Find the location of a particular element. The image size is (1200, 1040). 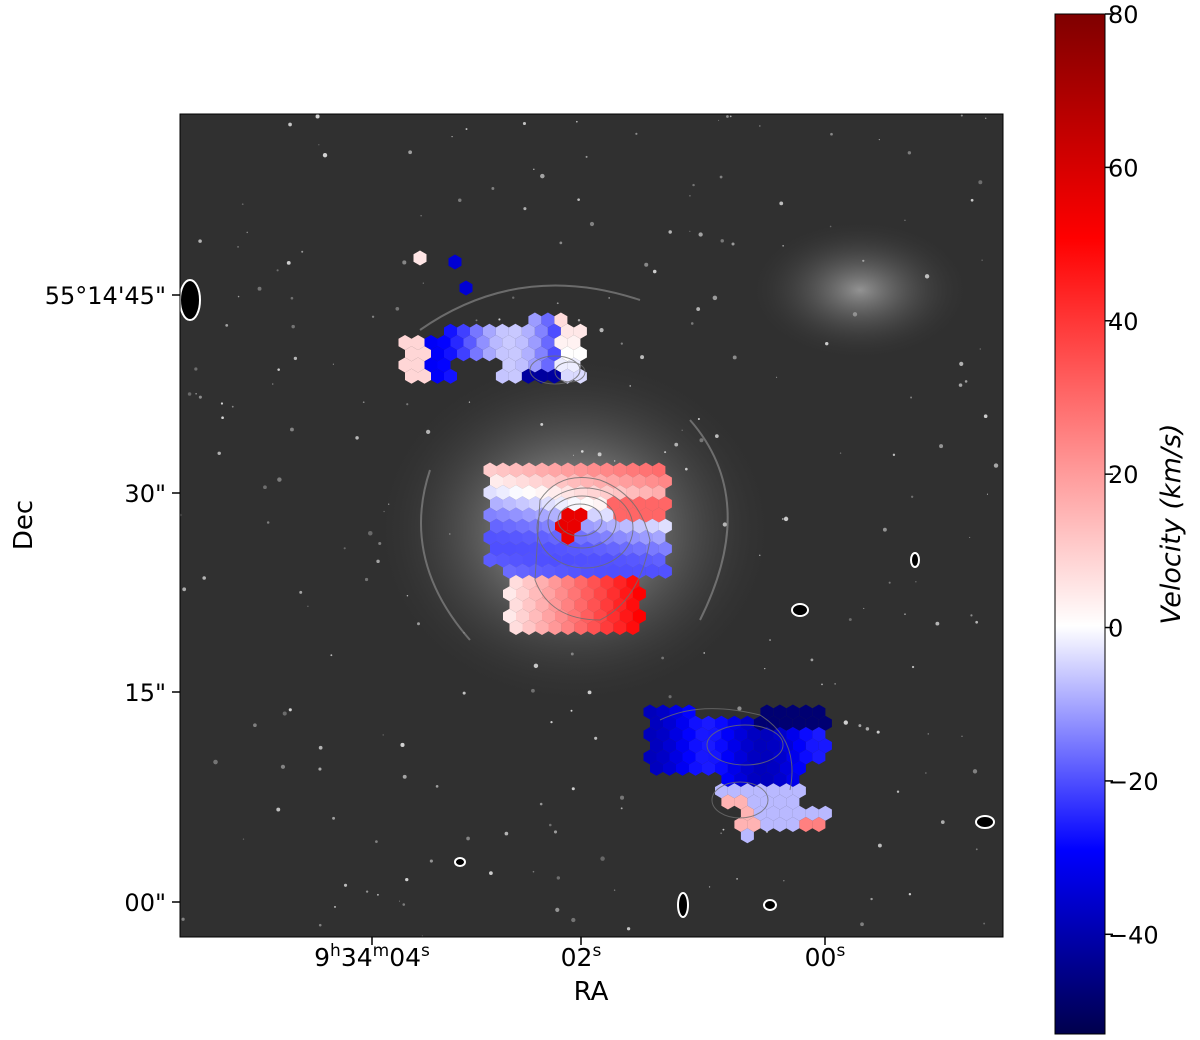

colorbar-tick-label: 20 is located at coordinates (1123, 475).